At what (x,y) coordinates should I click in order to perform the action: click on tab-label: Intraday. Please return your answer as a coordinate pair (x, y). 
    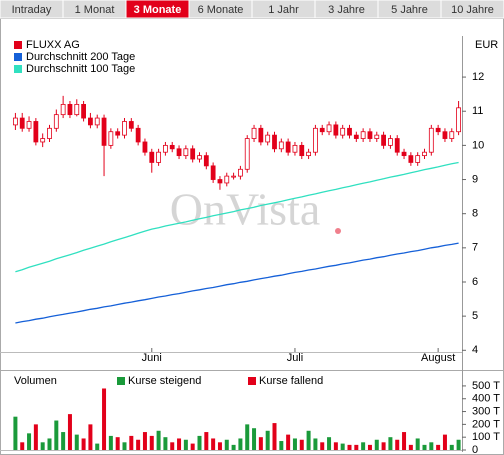
    Looking at the image, I should click on (32, 10).